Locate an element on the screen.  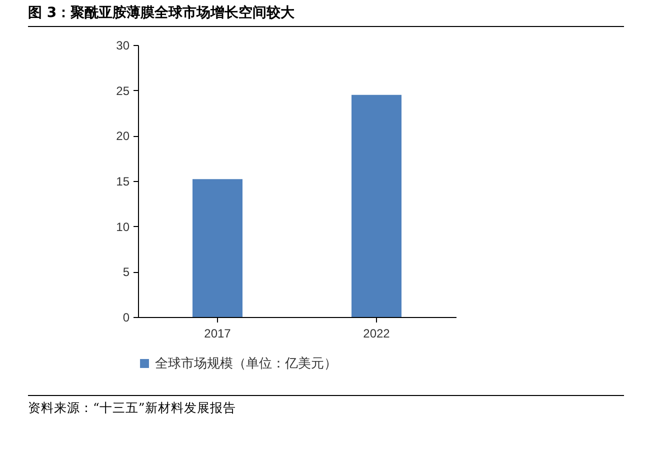
x-tick-label: 2022 is located at coordinates (376, 333).